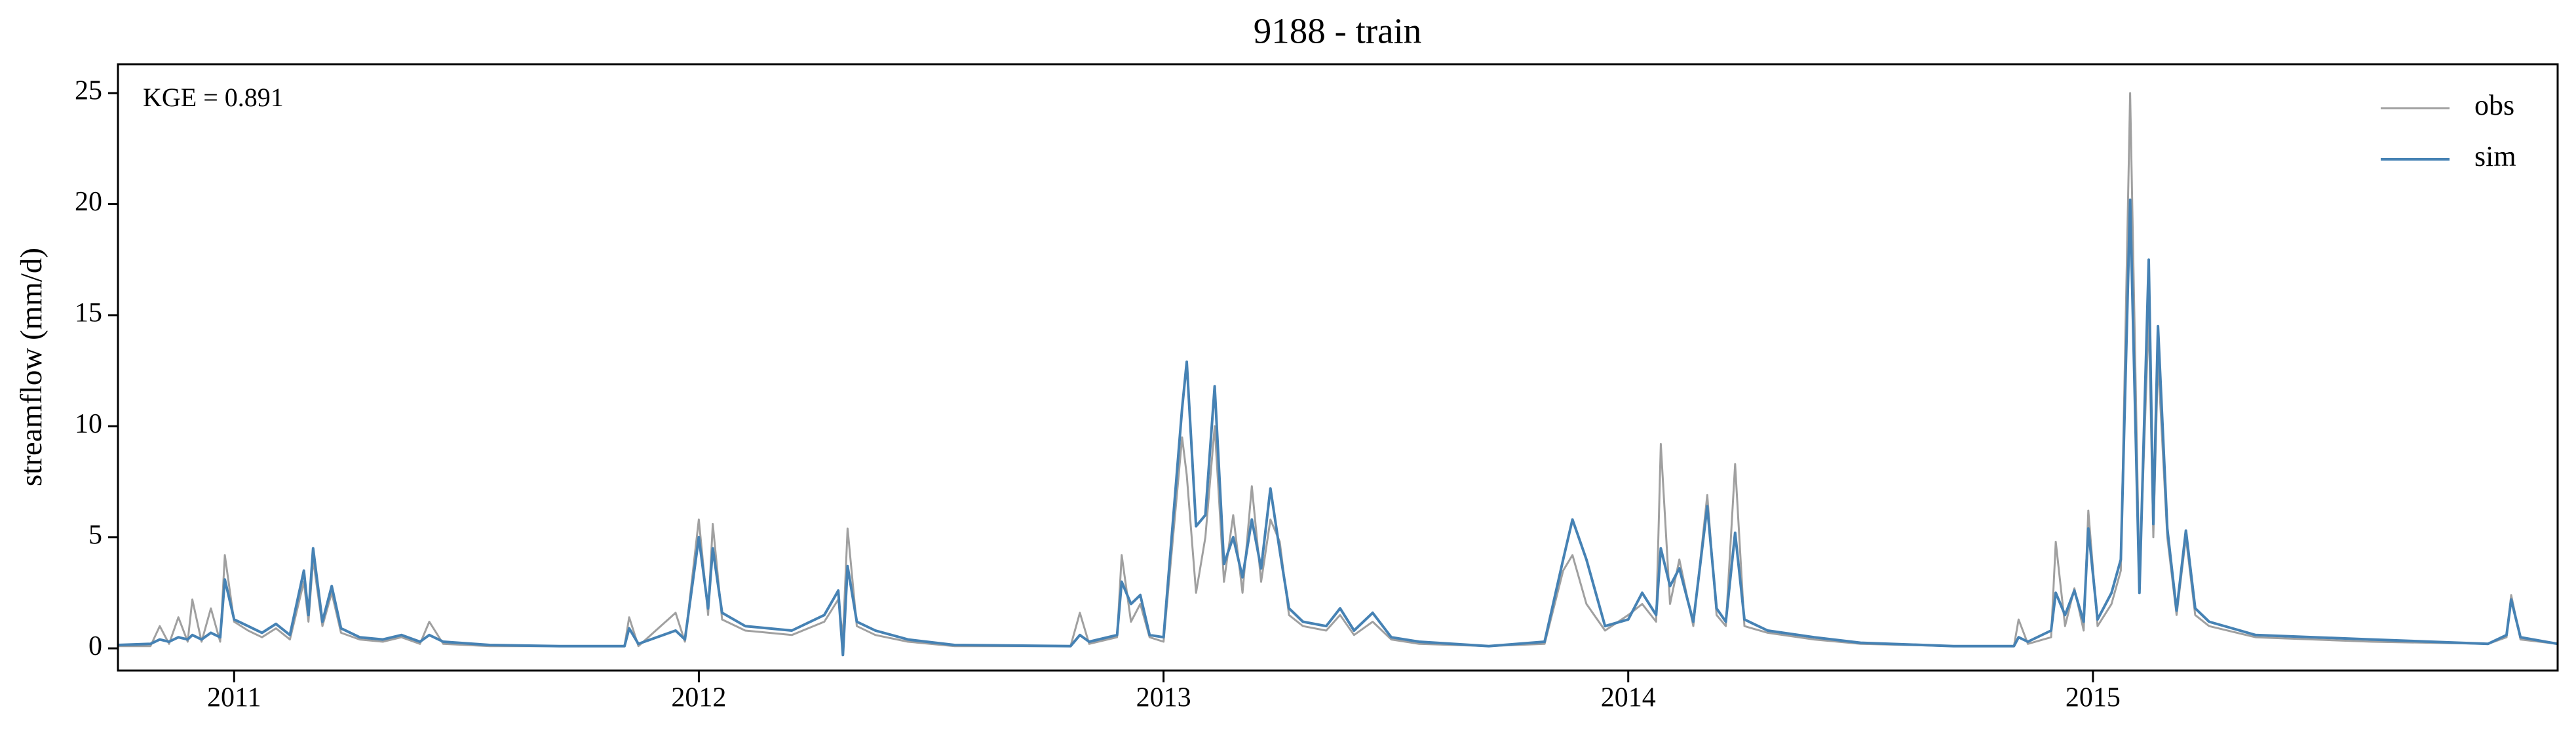  I want to click on x-tick-label: 2013, so click(1163, 698).